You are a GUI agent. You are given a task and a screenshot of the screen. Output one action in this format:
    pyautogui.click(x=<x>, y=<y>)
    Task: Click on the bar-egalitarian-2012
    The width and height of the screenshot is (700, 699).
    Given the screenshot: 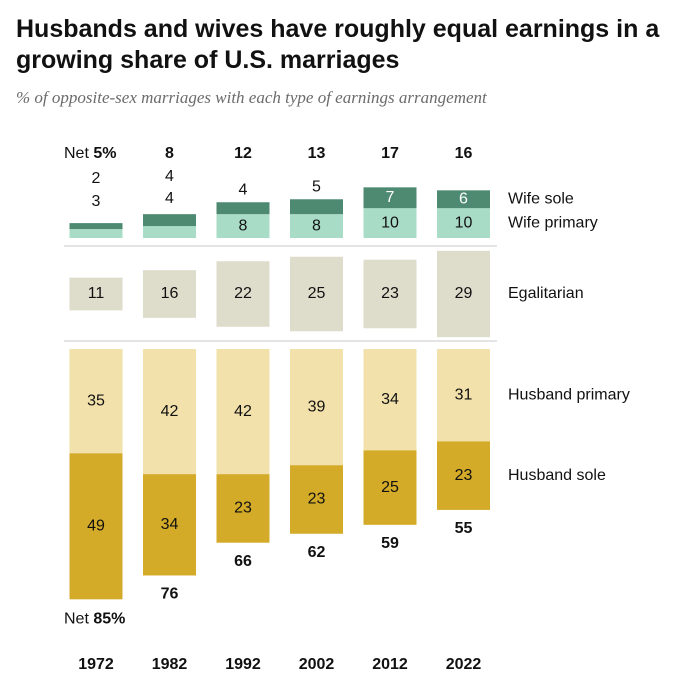 What is the action you would take?
    pyautogui.click(x=390, y=294)
    